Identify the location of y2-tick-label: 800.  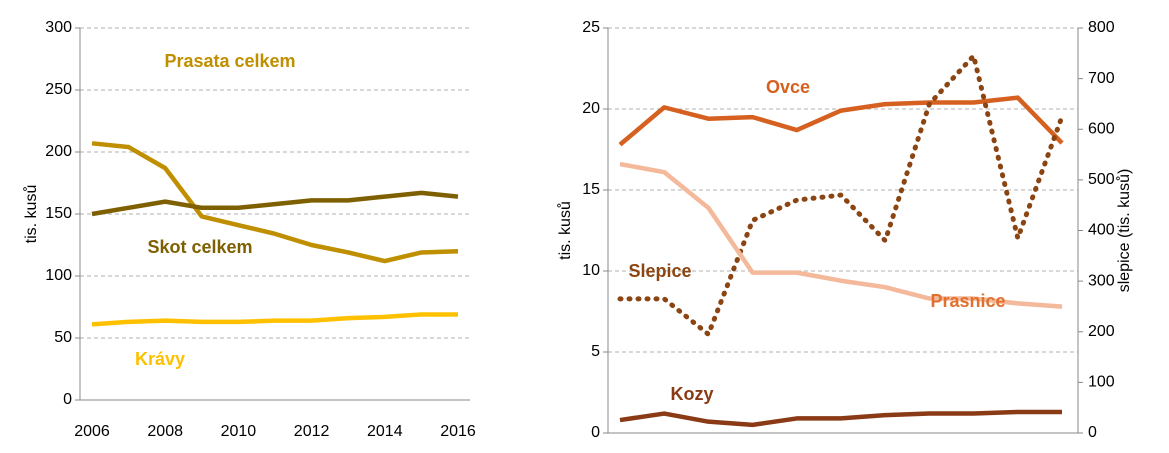
(1101, 27).